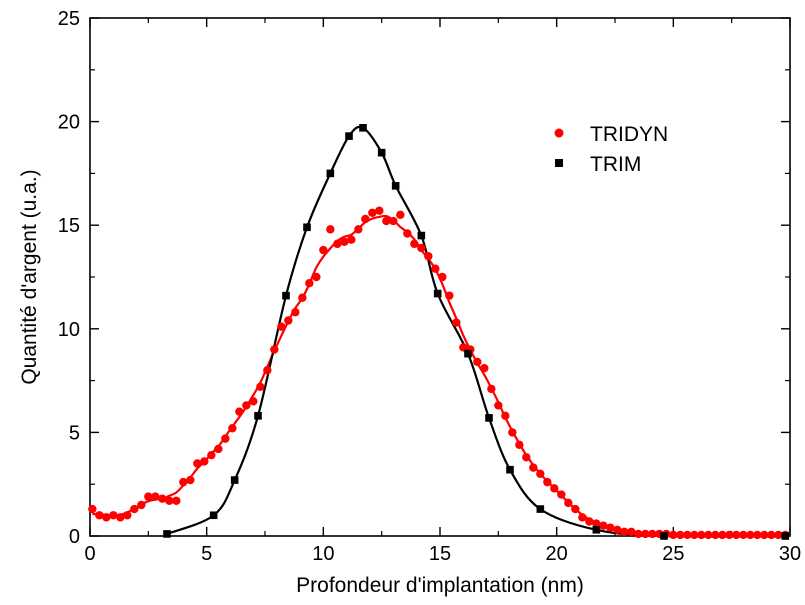 Image resolution: width=805 pixels, height=605 pixels. Describe the element at coordinates (74, 537) in the screenshot. I see `y-tick-label: 0` at that location.